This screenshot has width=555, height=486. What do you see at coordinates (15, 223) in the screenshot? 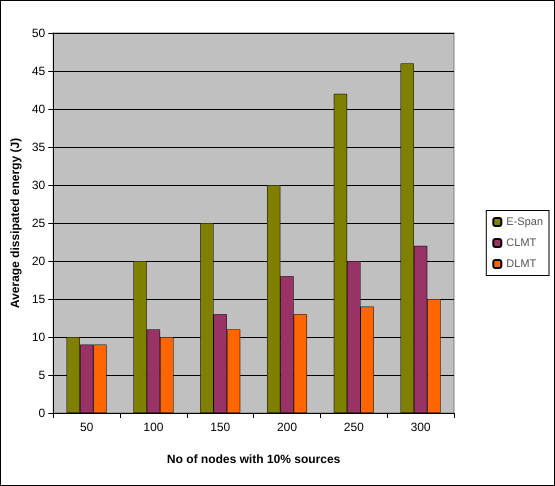
I see `y-axis-title: Average dissipated energy (J)` at bounding box center [15, 223].